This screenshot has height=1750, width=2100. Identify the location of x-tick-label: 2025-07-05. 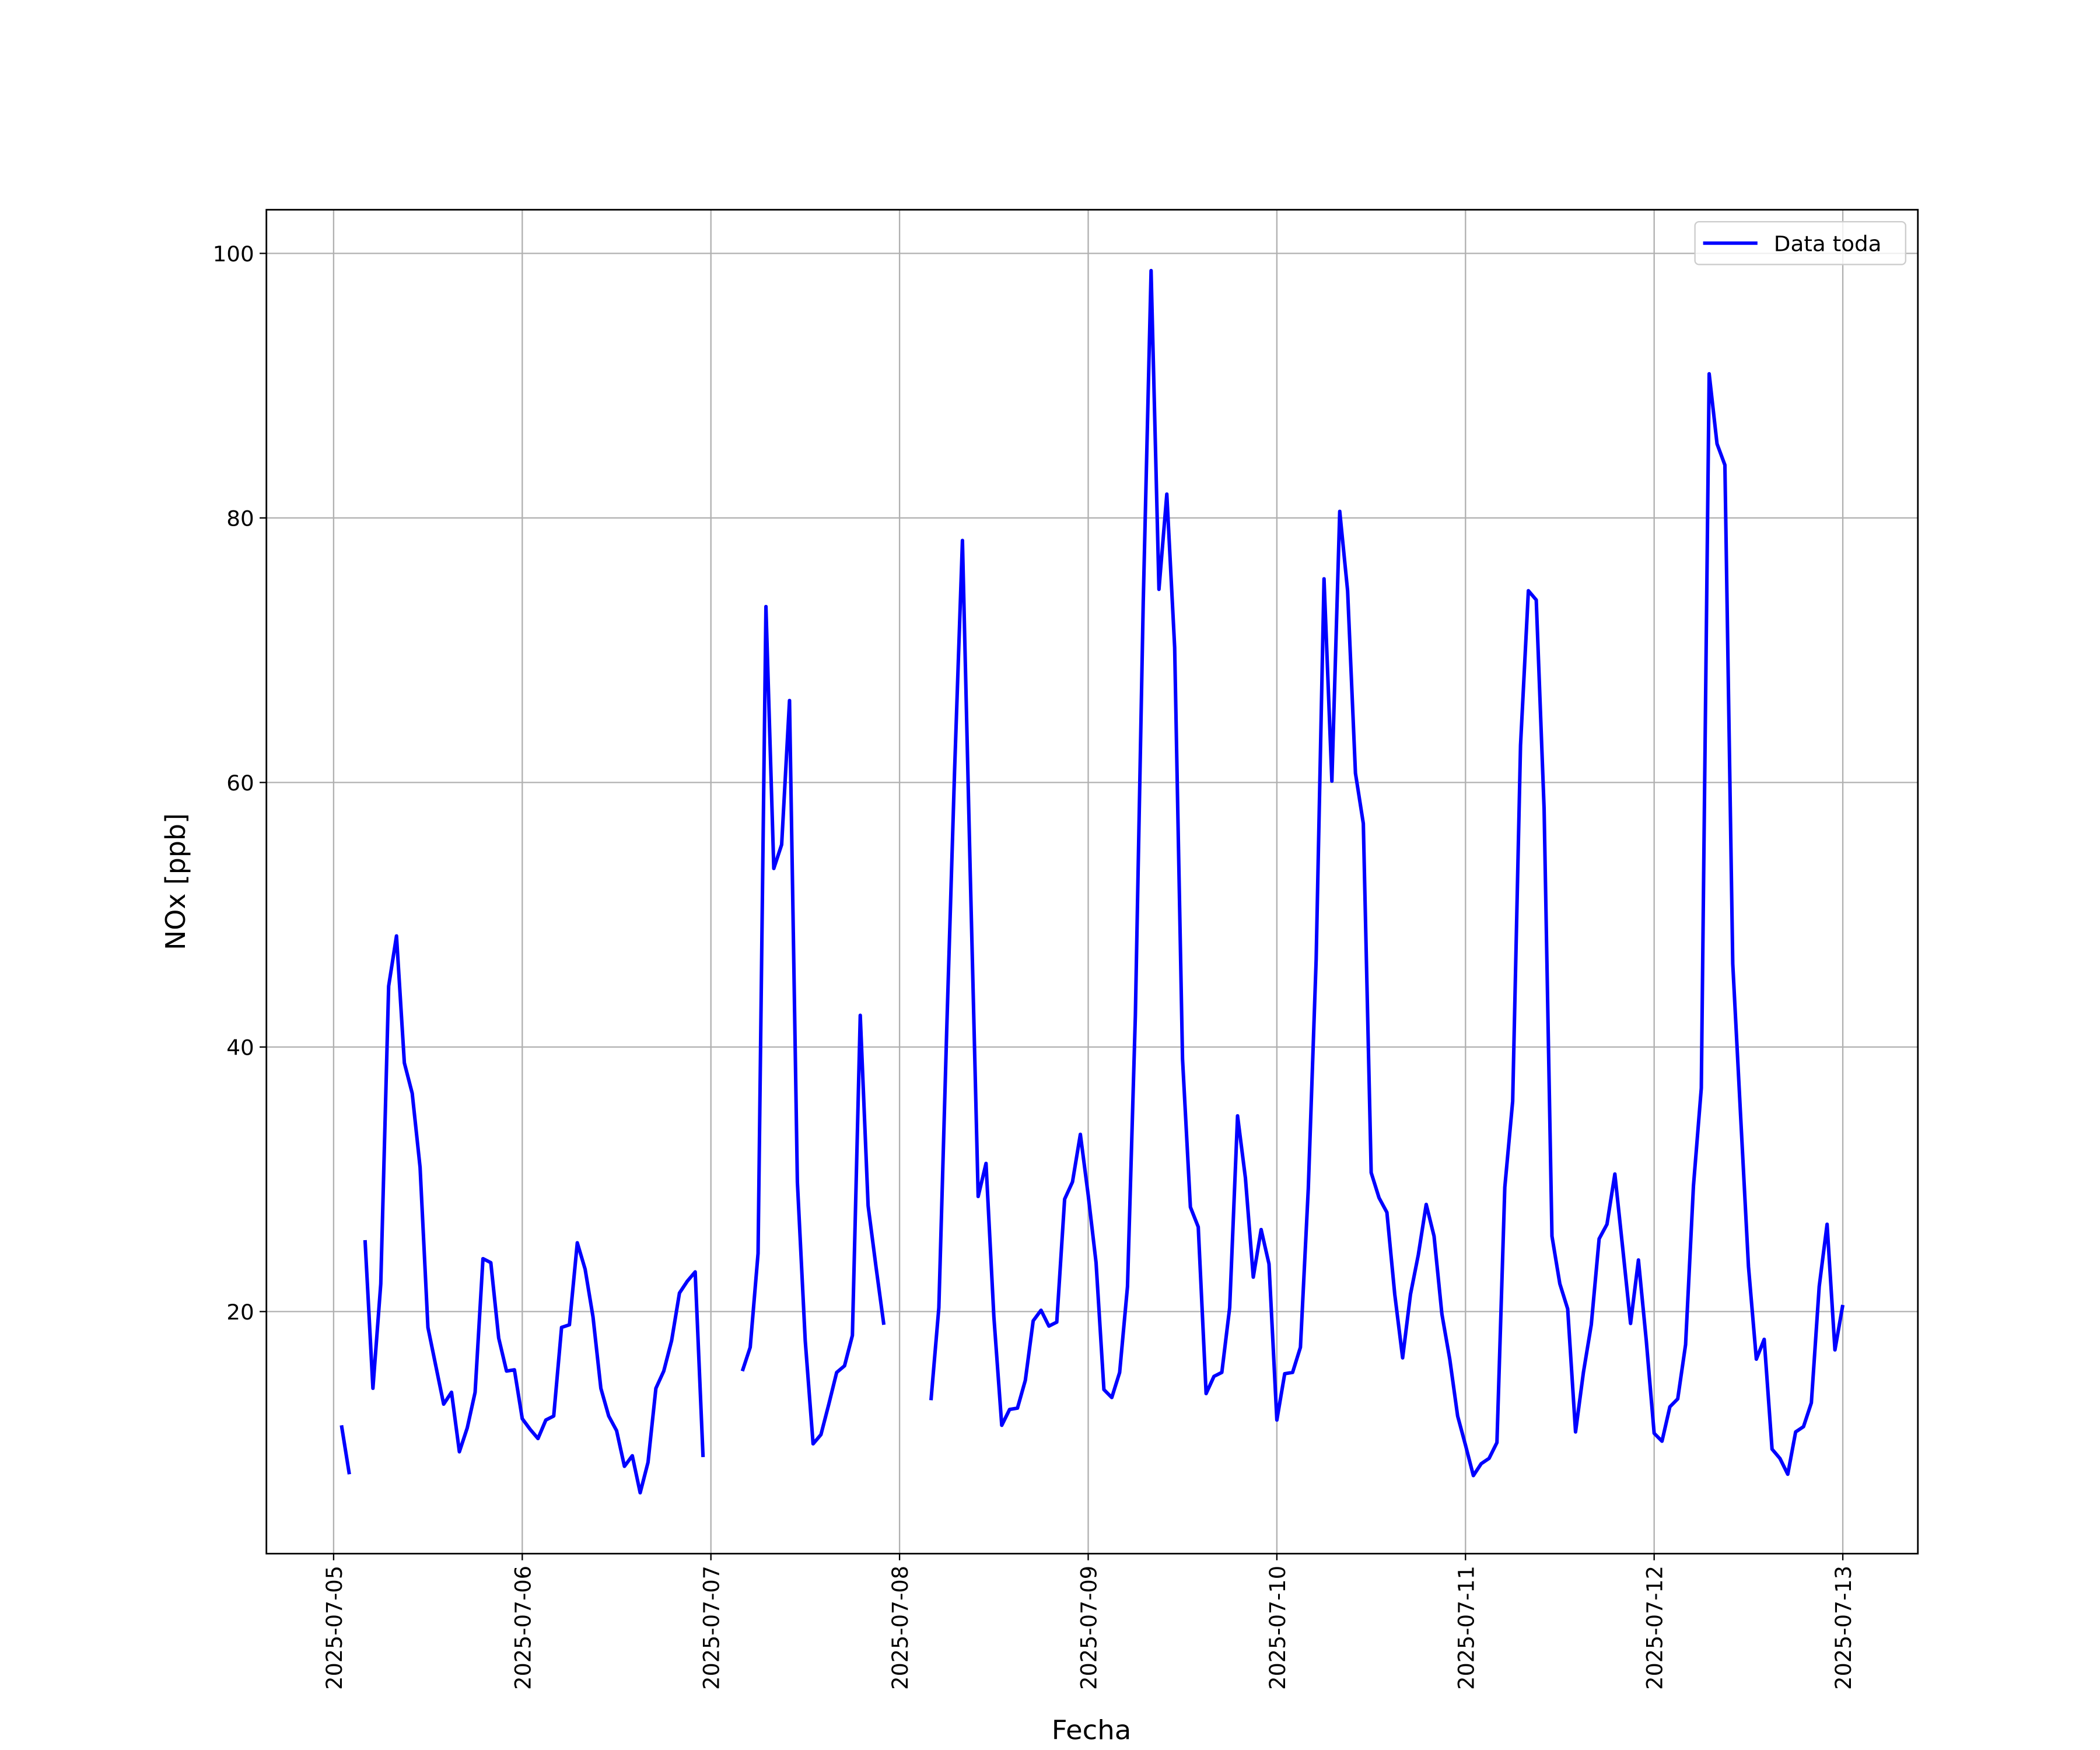
(335, 1628).